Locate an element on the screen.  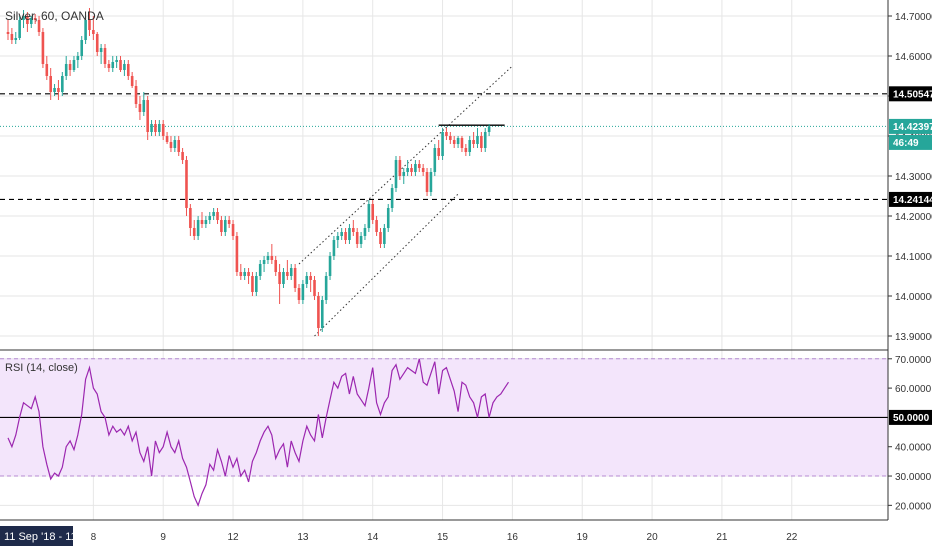
price-tick-label: 14.70000 is located at coordinates (913, 17).